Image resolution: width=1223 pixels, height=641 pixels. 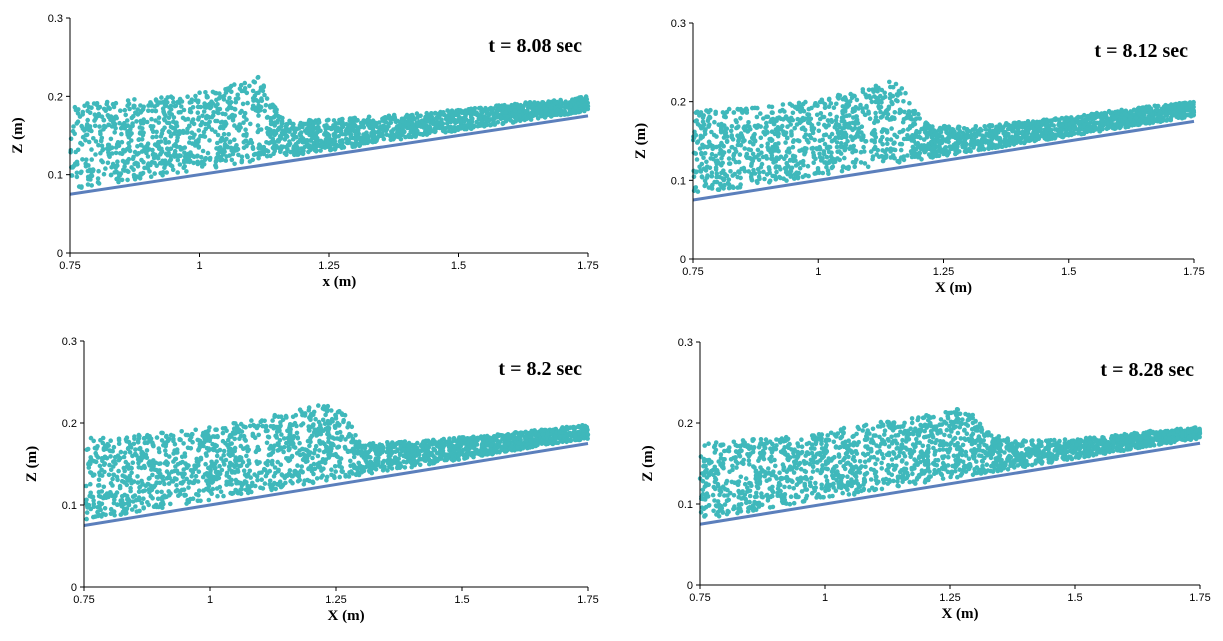 I want to click on time-annotation: t = 8.08 sec, so click(x=535, y=46).